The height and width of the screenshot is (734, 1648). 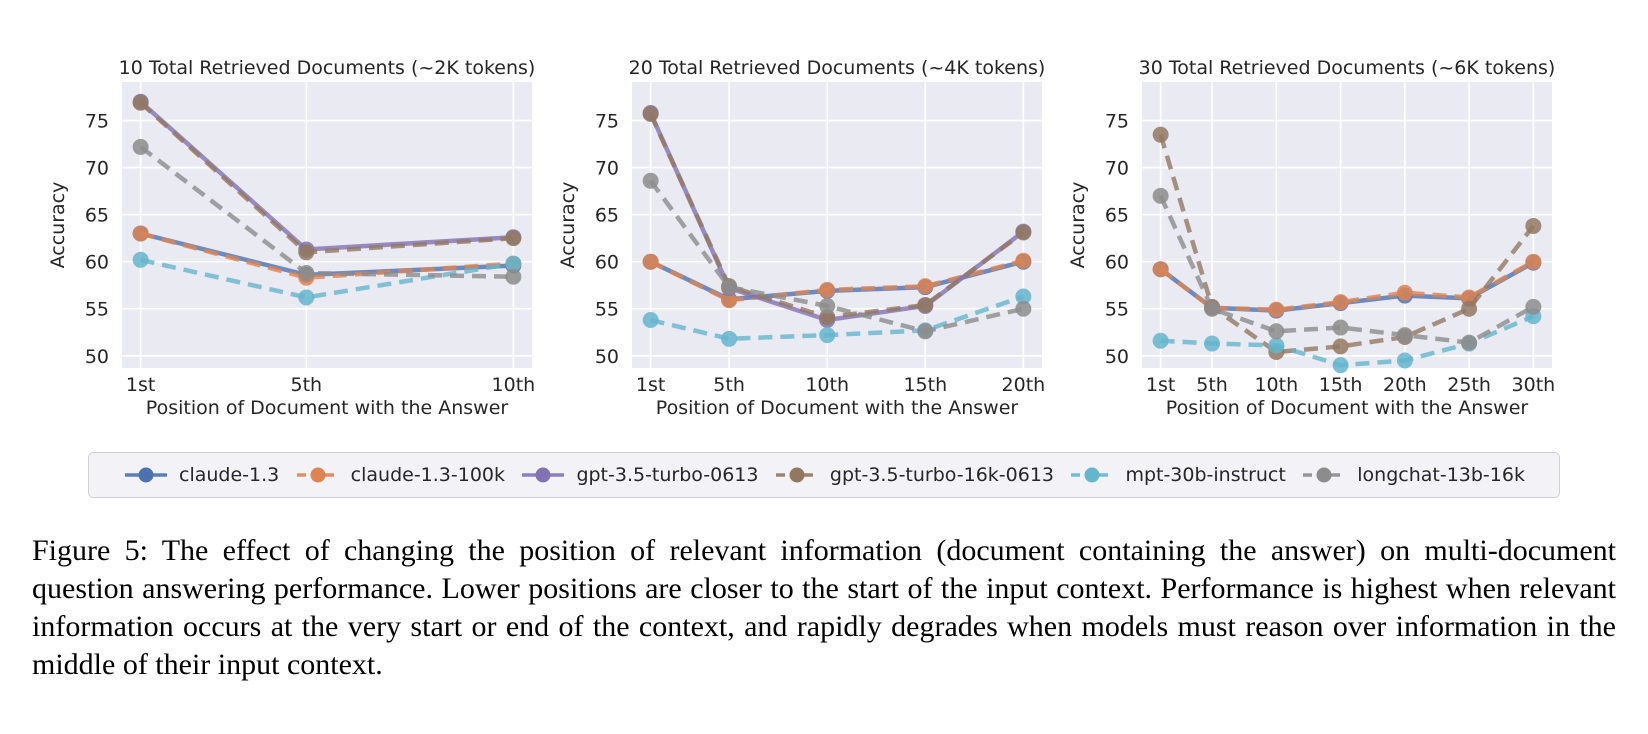 What do you see at coordinates (667, 475) in the screenshot?
I see `legend-label: gpt-3.5-turbo-0613` at bounding box center [667, 475].